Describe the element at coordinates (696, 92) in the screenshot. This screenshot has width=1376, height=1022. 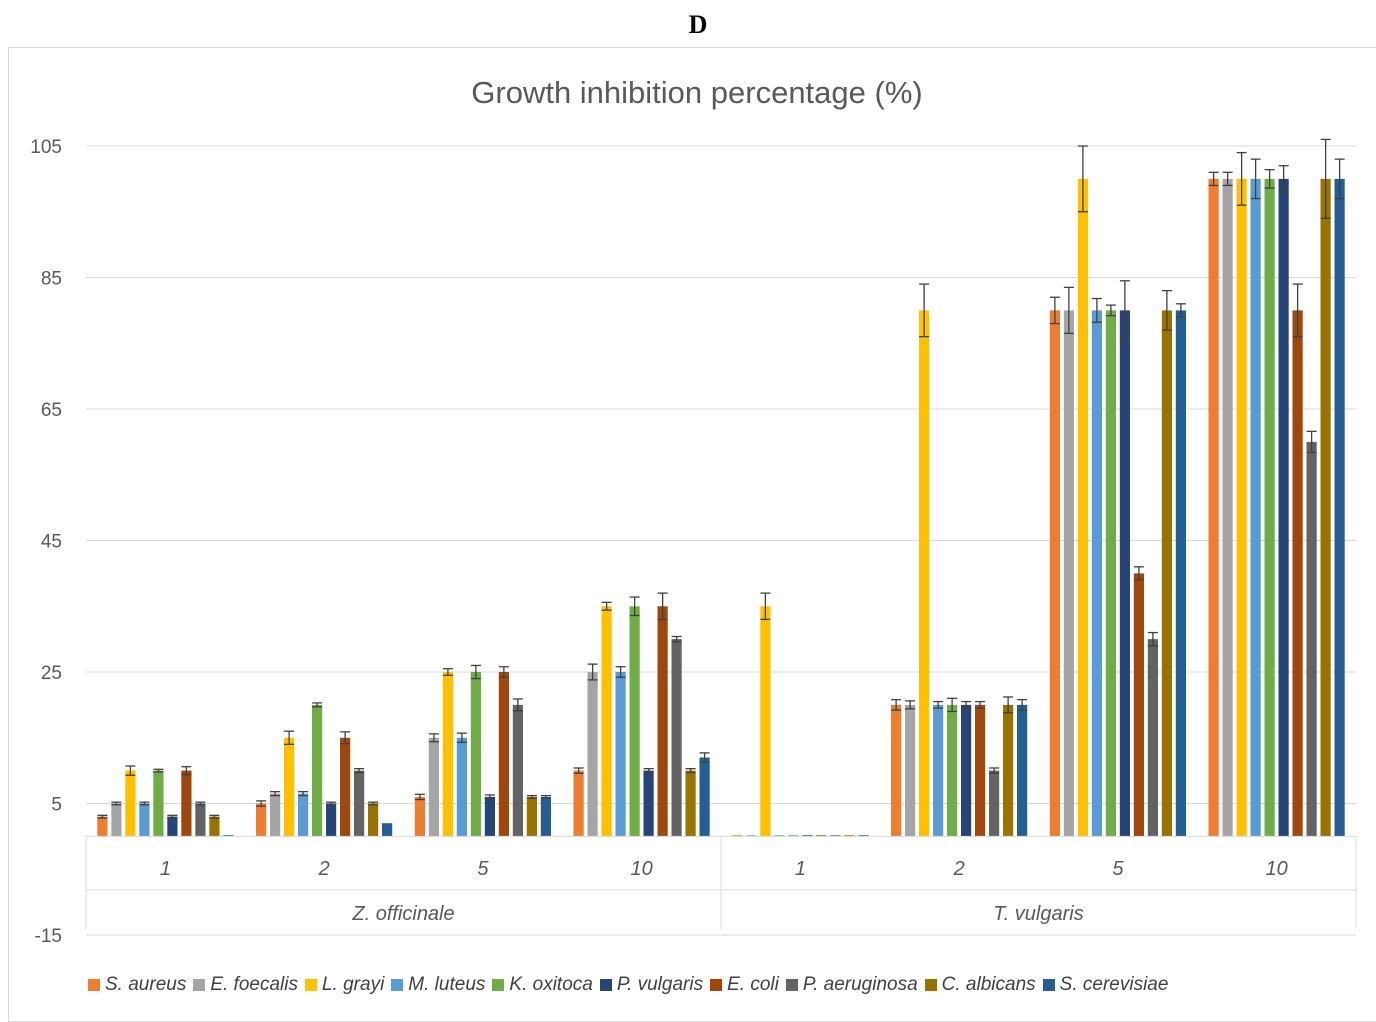
I see `chart-title: Growth inhibition percentage (%)` at that location.